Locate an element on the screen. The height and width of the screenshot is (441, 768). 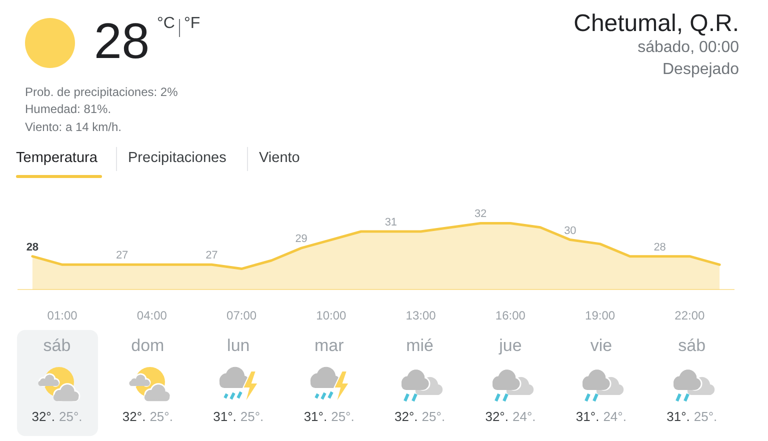
text: °F is located at coordinates (192, 24).